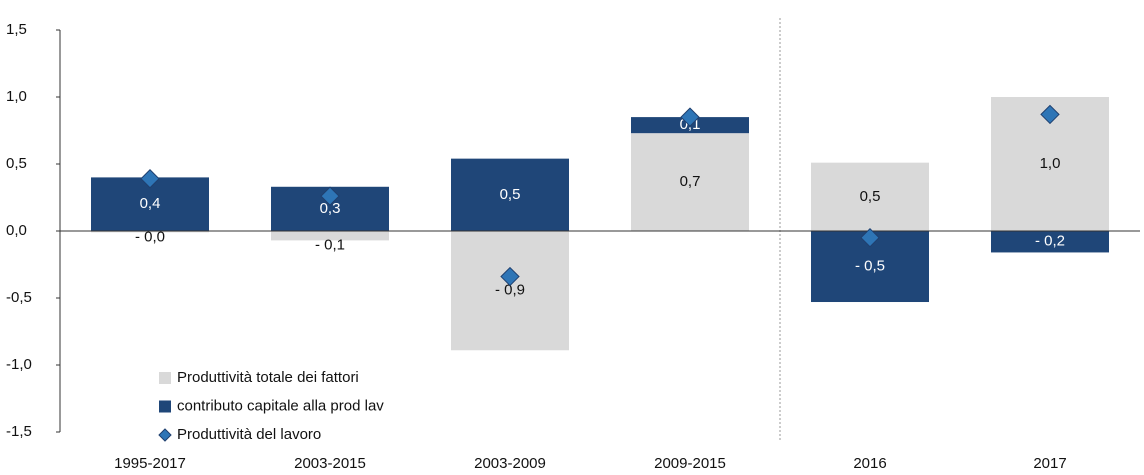  Describe the element at coordinates (330, 244) in the screenshot. I see `value-label: - 0,1` at that location.